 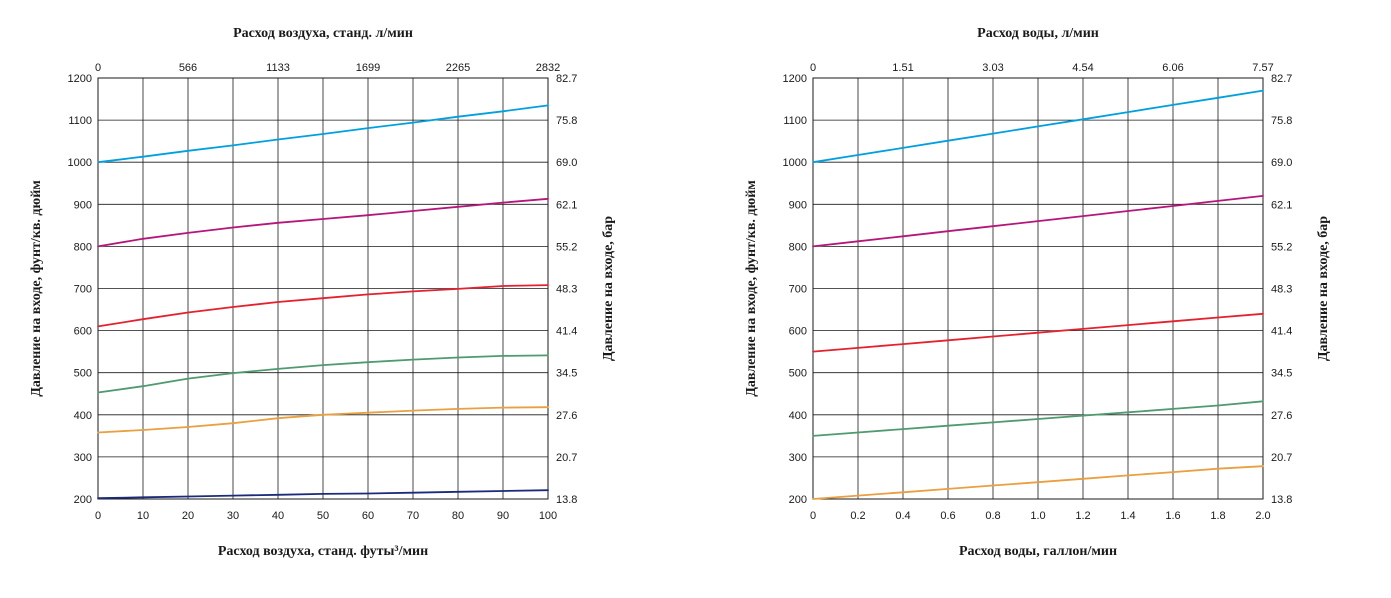 I want to click on x-tick-label: 1.4, so click(x=1127, y=516).